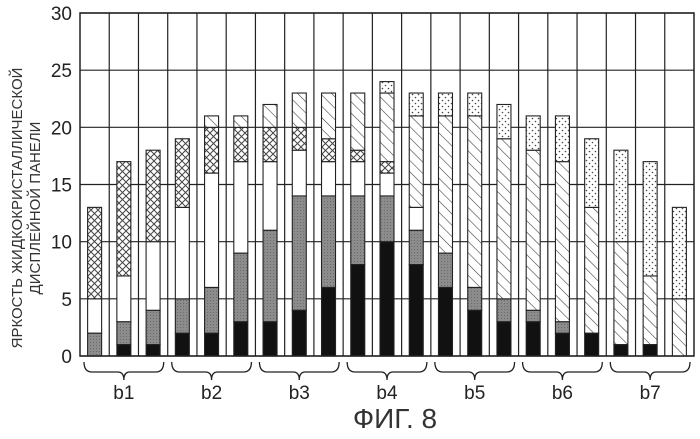 Image resolution: width=700 pixels, height=439 pixels. I want to click on group-label-b1: b1, so click(123, 393).